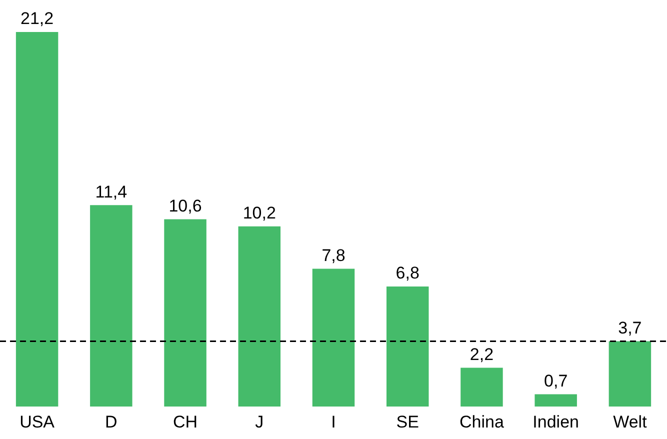 This screenshot has height=439, width=667. Describe the element at coordinates (111, 192) in the screenshot. I see `data-label: 11,4` at that location.